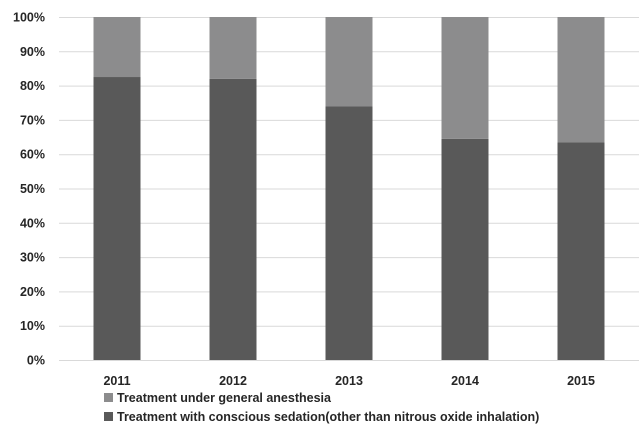  I want to click on x-axis-ticks: 2011 2012 2013 2014 2015, so click(349, 381).